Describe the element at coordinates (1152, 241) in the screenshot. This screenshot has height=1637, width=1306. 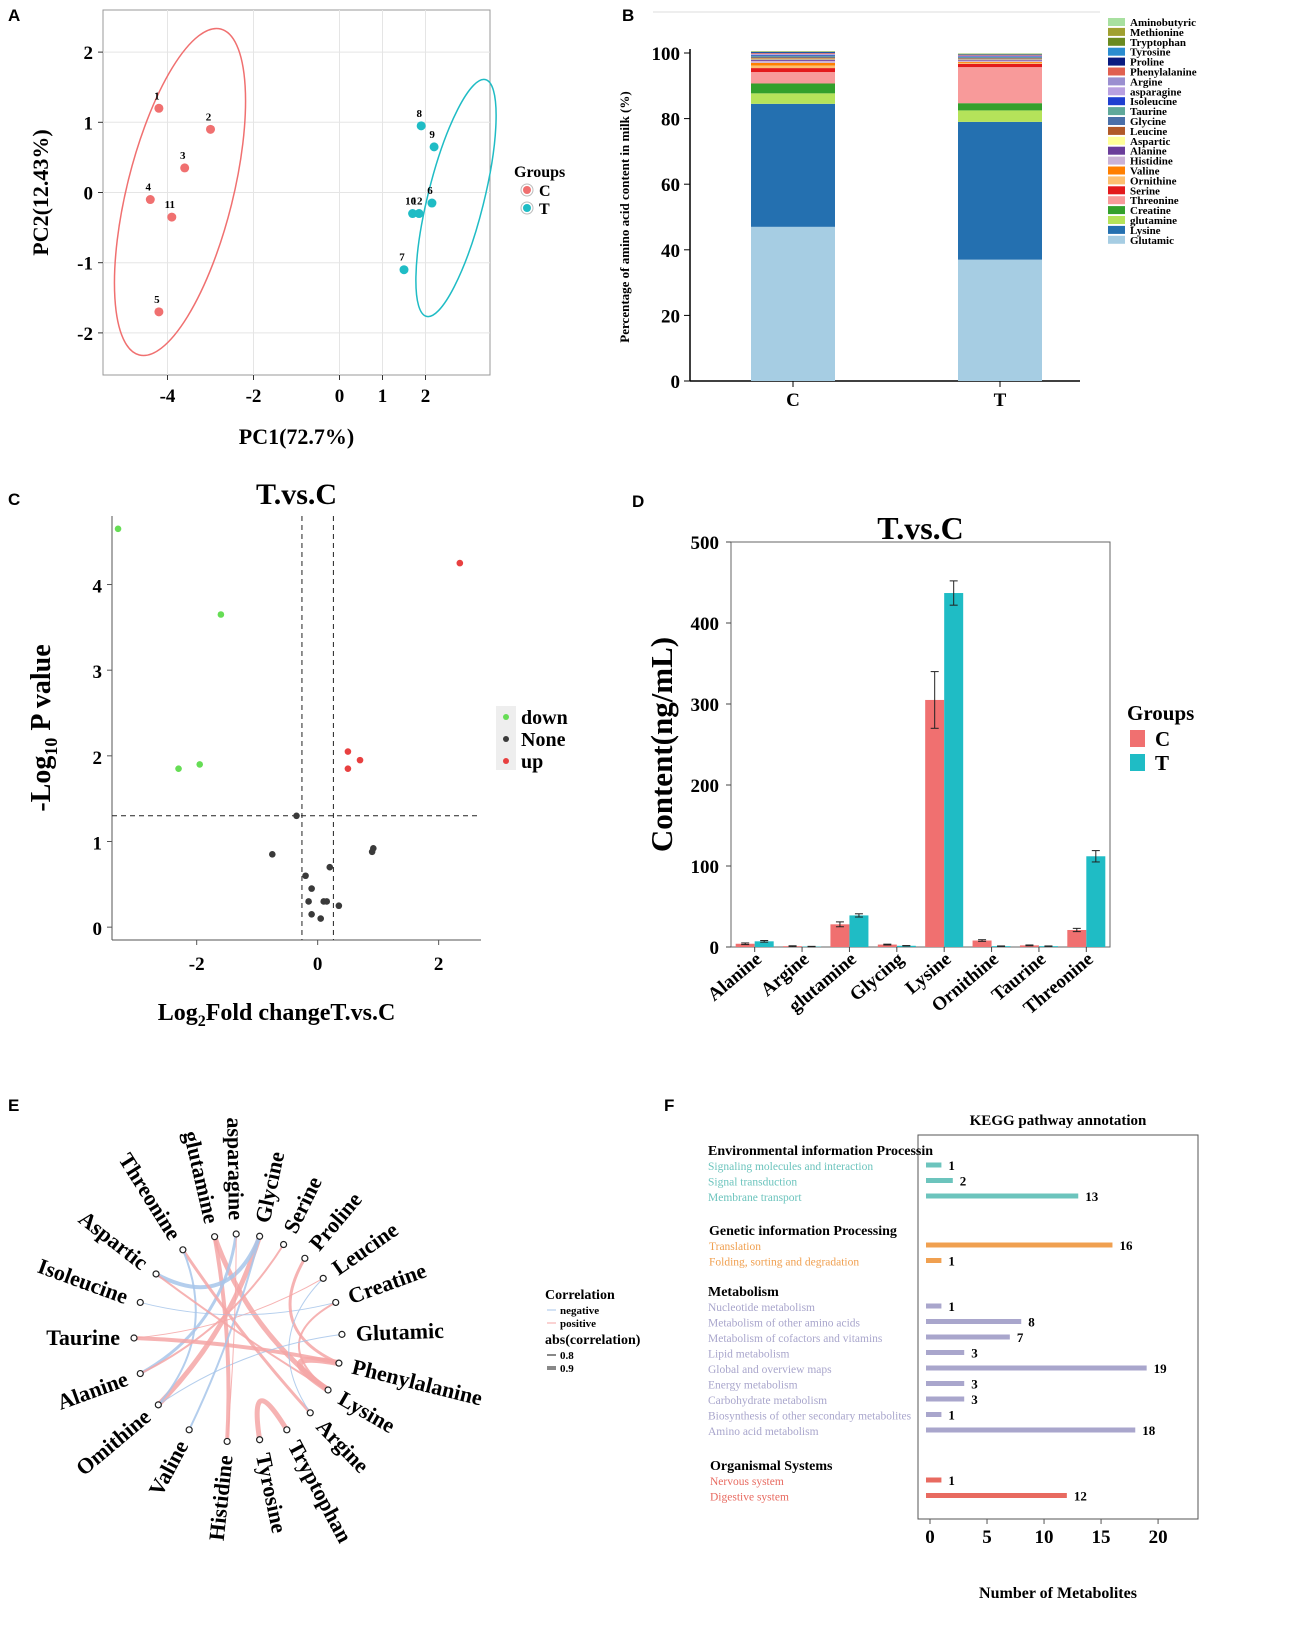
I see `legend-label: Glutamic` at that location.